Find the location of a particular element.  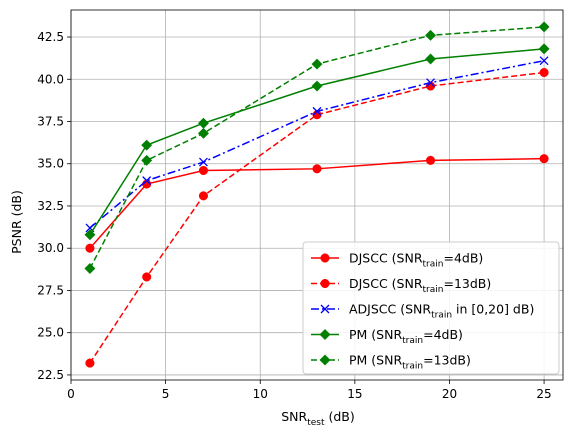

legend-item: DJSCC (SNRtrain=13dB) is located at coordinates (401, 285).